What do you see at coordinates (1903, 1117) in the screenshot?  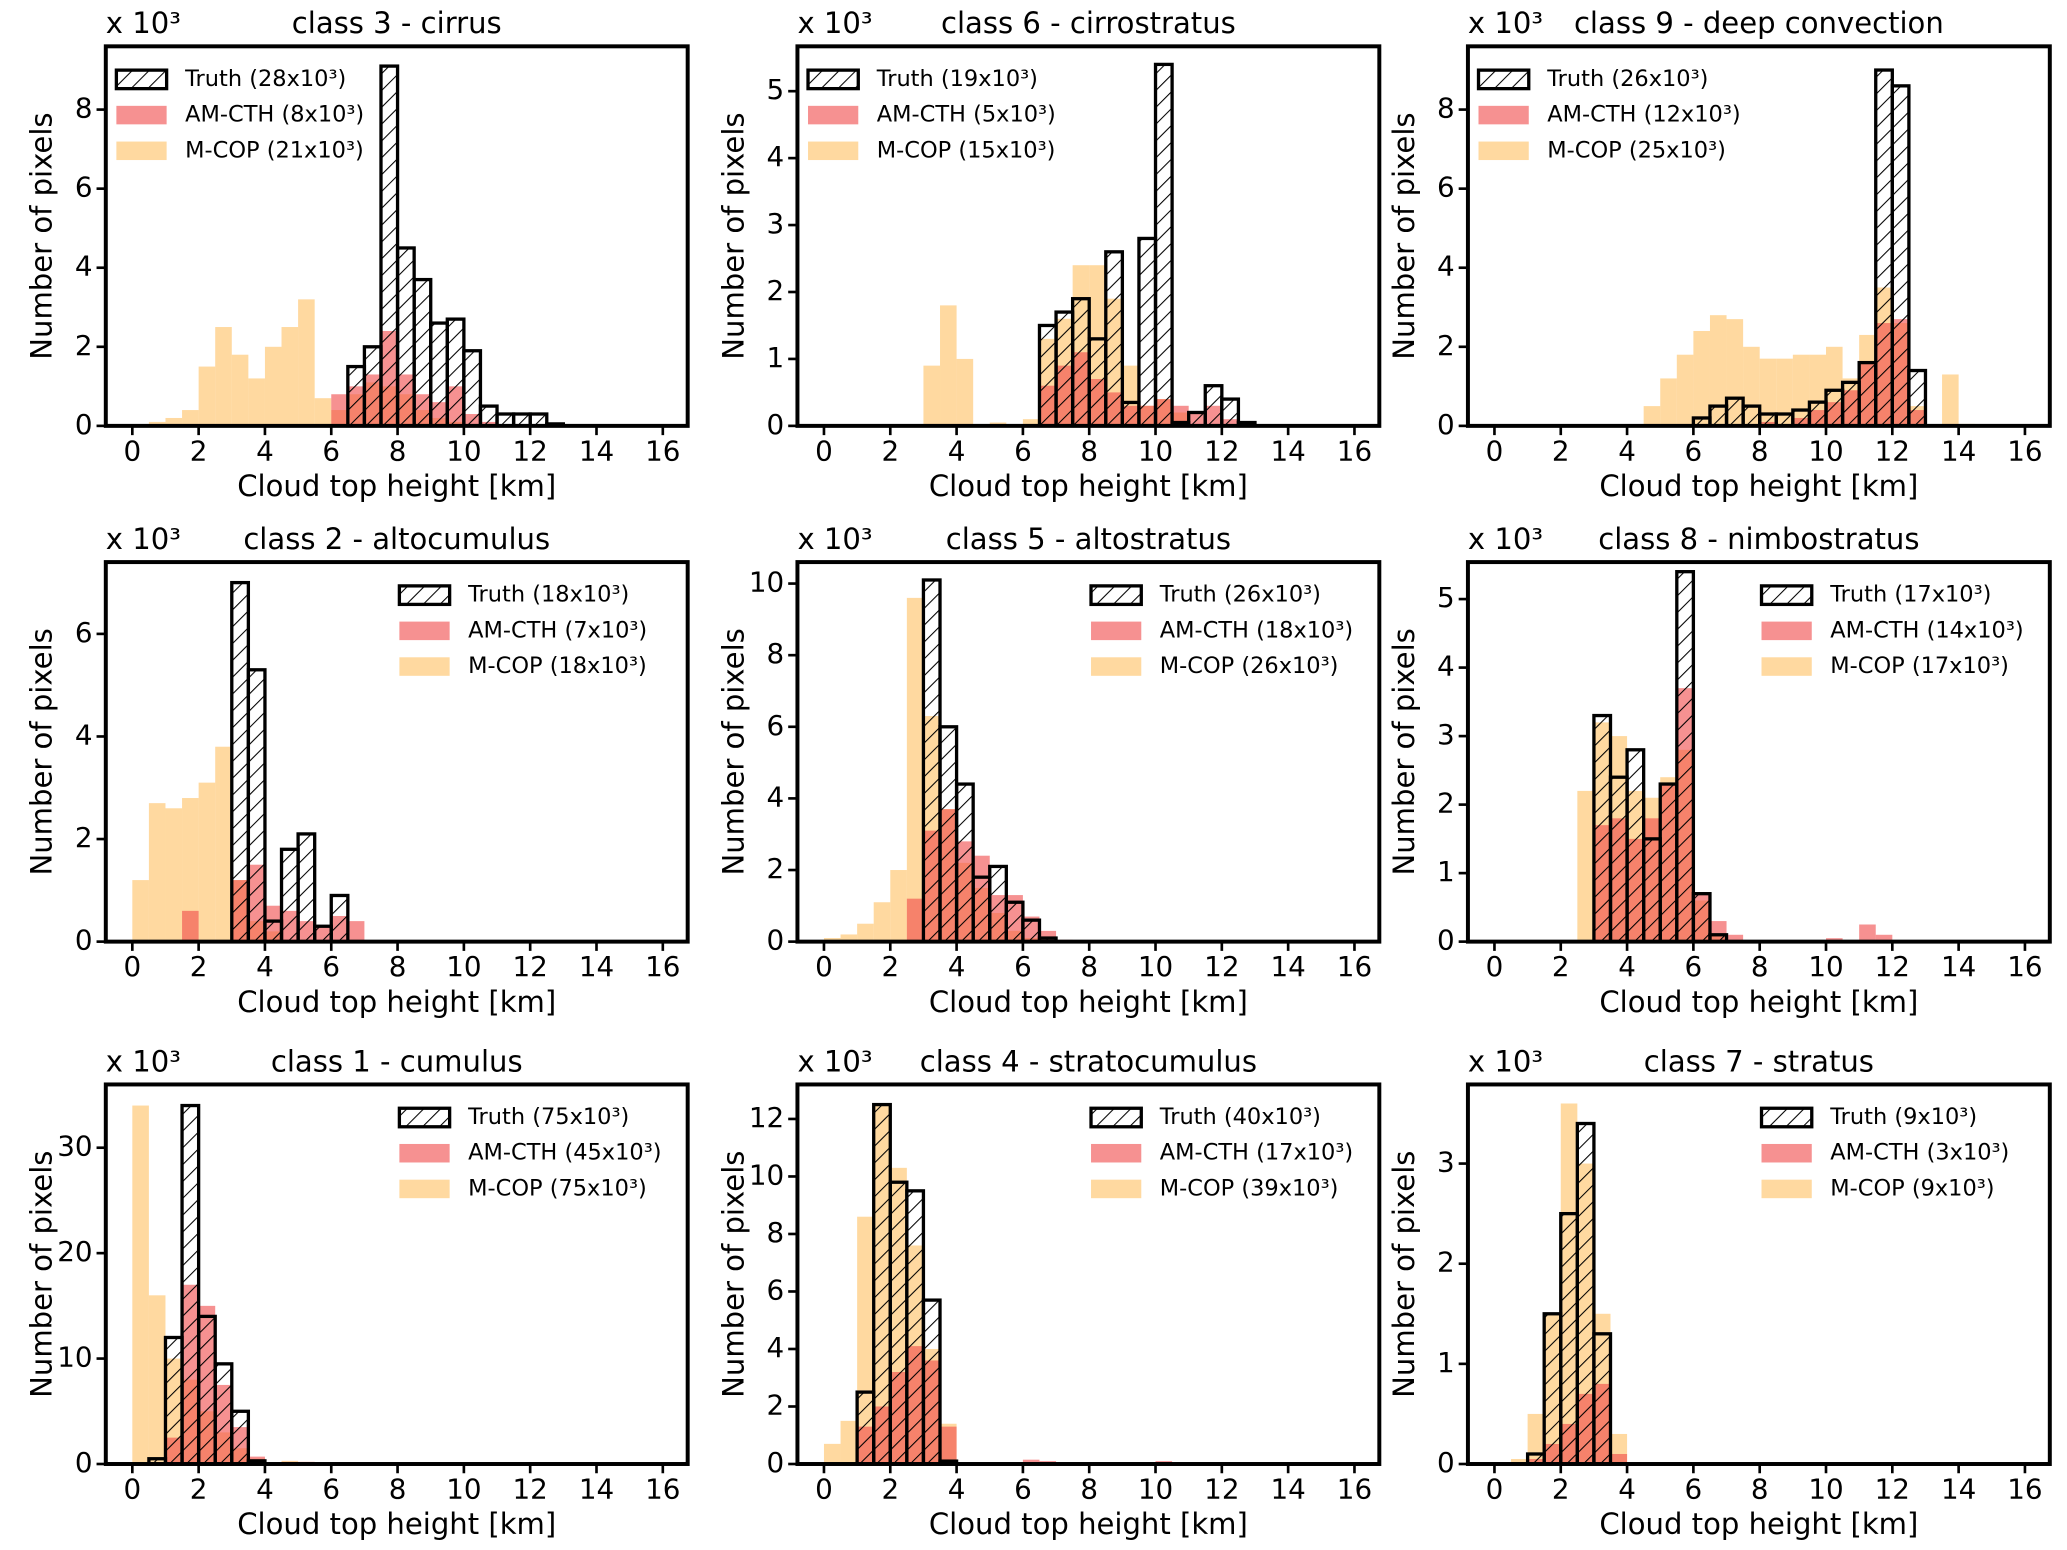 I see `legend-label: Truth (9x10³)` at bounding box center [1903, 1117].